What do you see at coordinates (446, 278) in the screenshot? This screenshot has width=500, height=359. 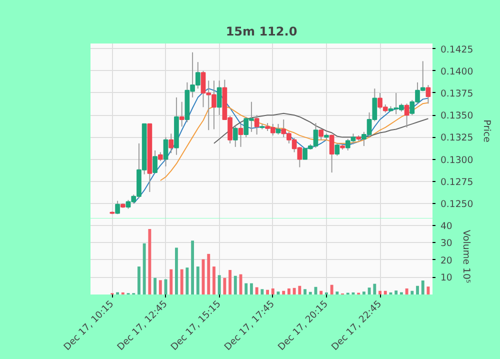 I see `y-tick-label: 10` at bounding box center [446, 278].